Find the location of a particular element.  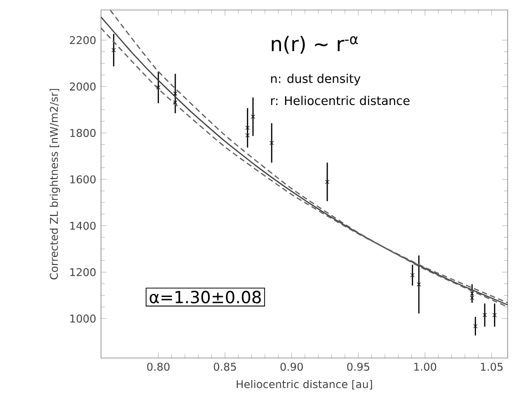

annotation: n: dust density is located at coordinates (315, 80).